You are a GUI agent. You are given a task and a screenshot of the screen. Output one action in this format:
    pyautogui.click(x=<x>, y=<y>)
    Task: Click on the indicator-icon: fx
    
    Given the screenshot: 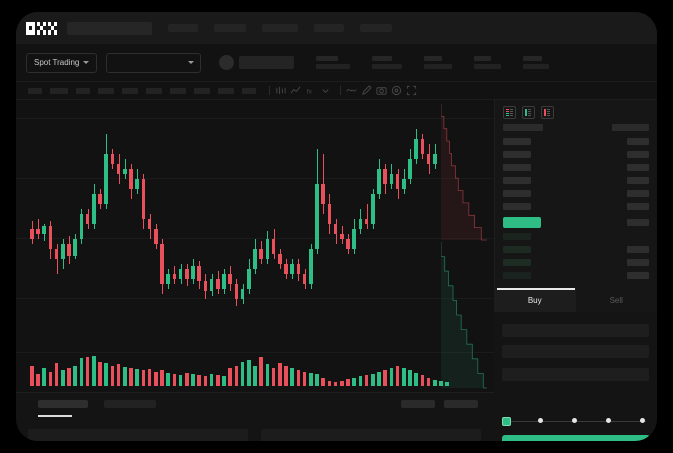 What is the action you would take?
    pyautogui.click(x=310, y=90)
    